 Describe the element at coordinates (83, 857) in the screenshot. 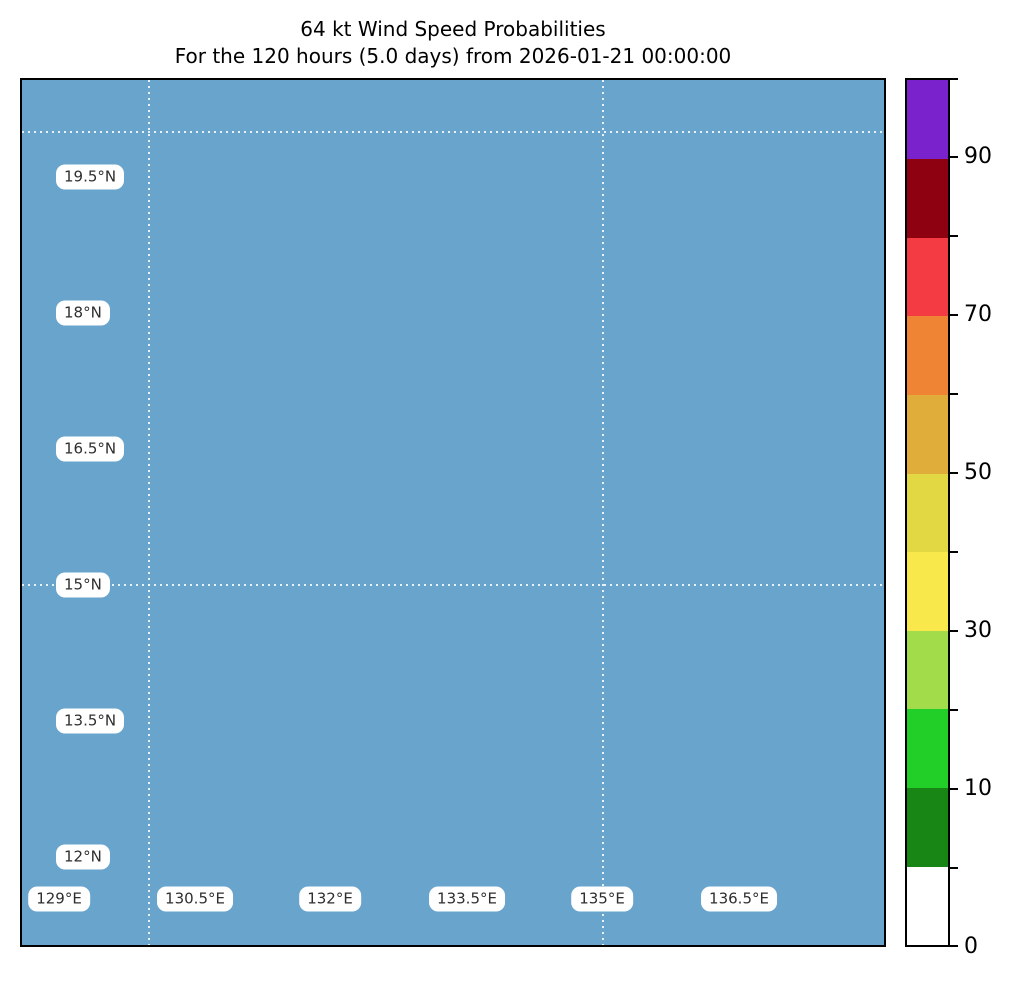

I see `lat-label: 12°N` at that location.